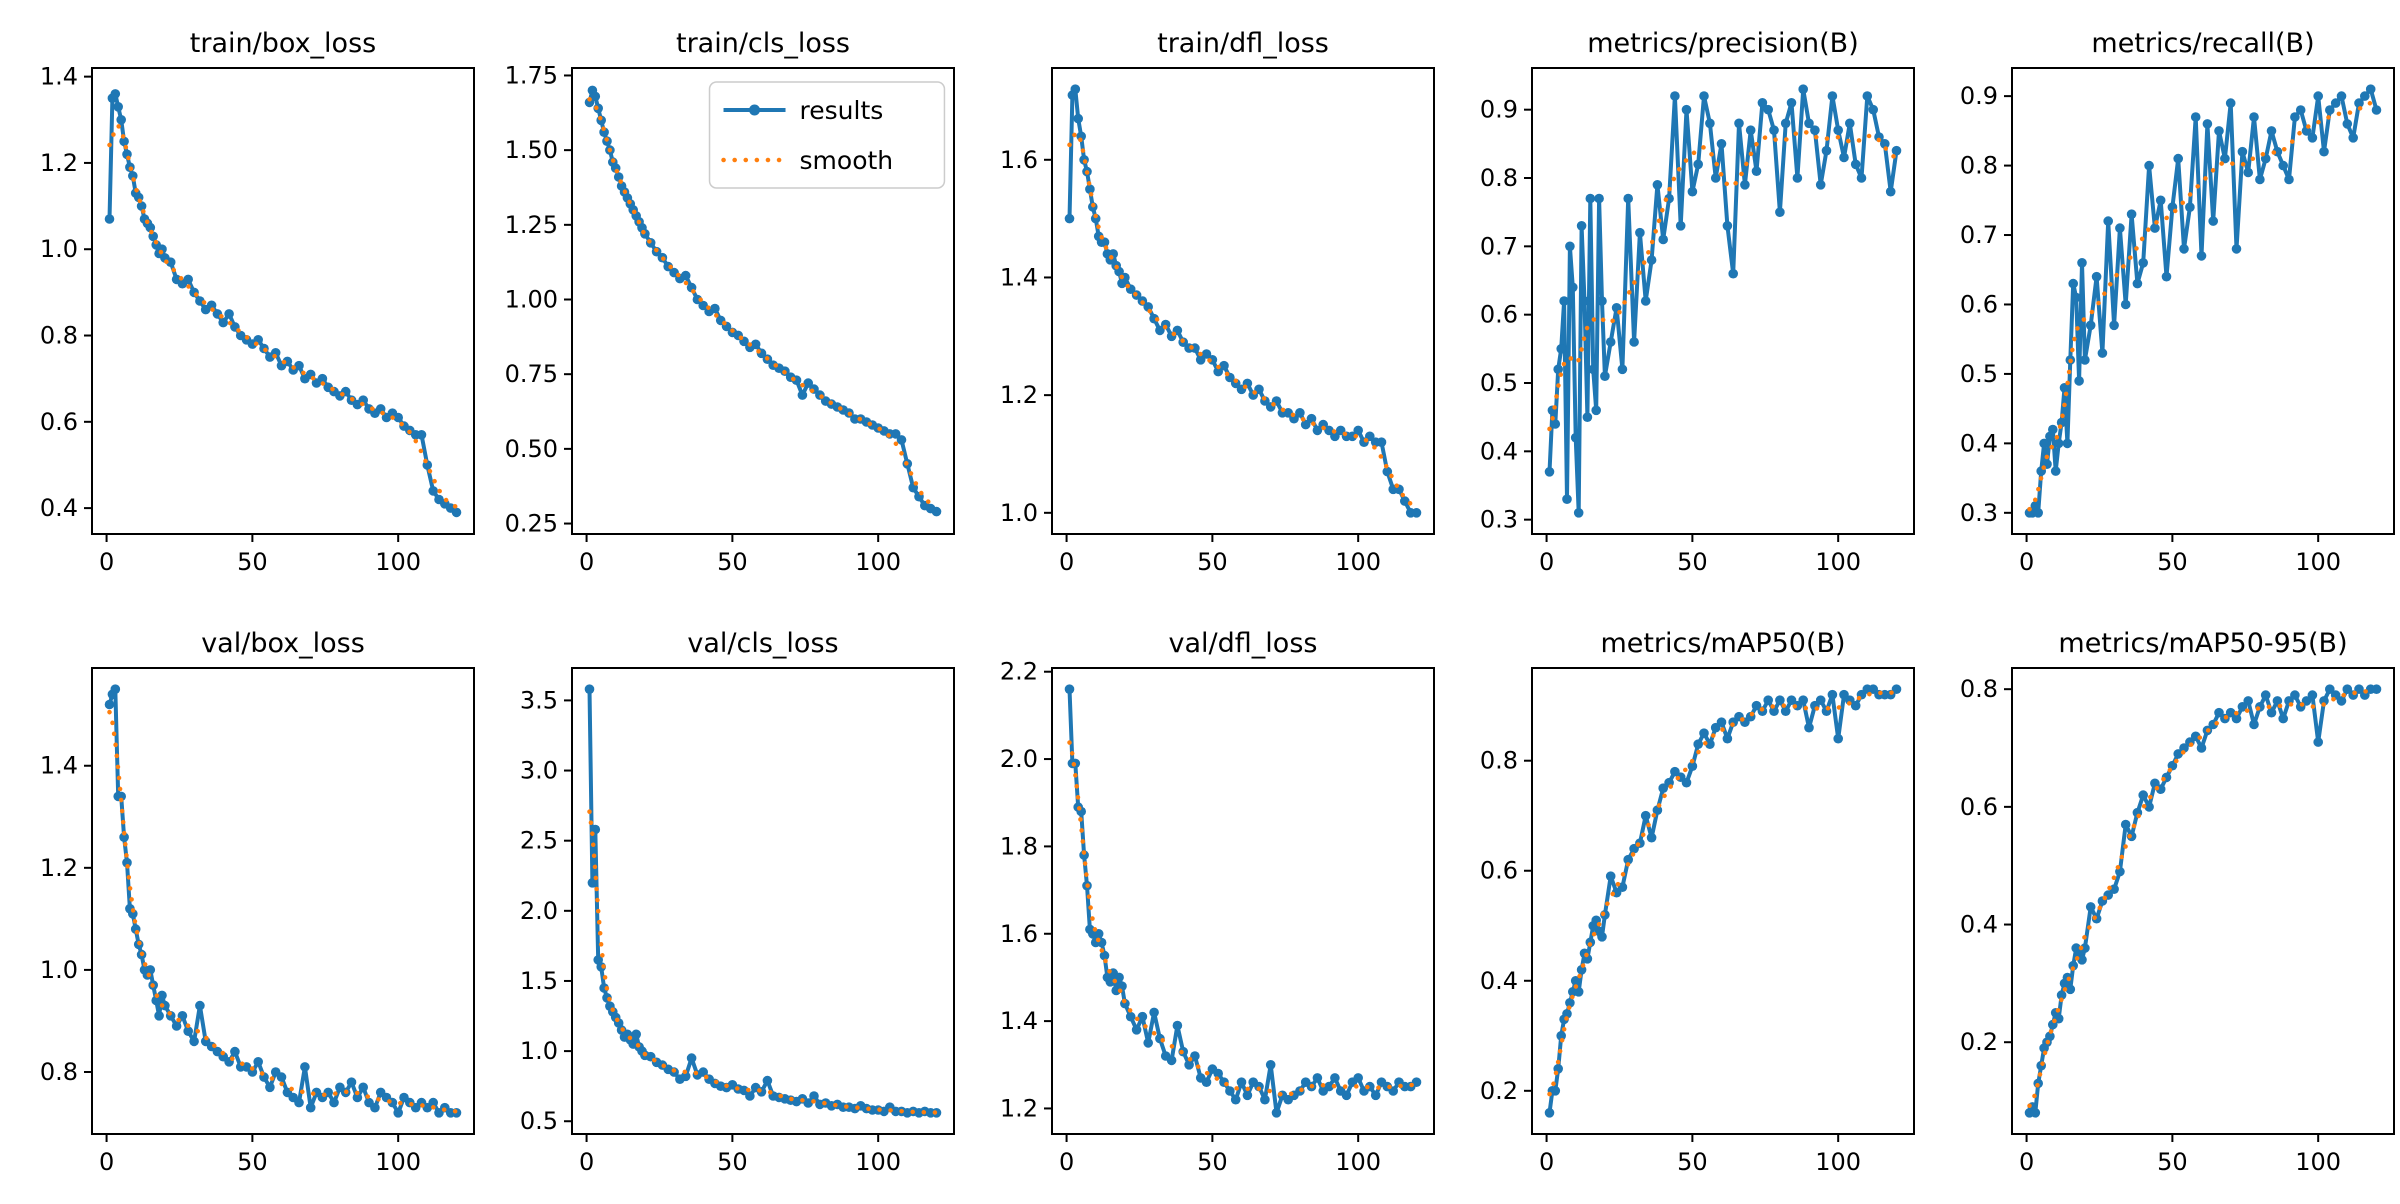 The height and width of the screenshot is (1204, 2400). Describe the element at coordinates (1019, 395) in the screenshot. I see `y-tick-label: 1.2` at that location.